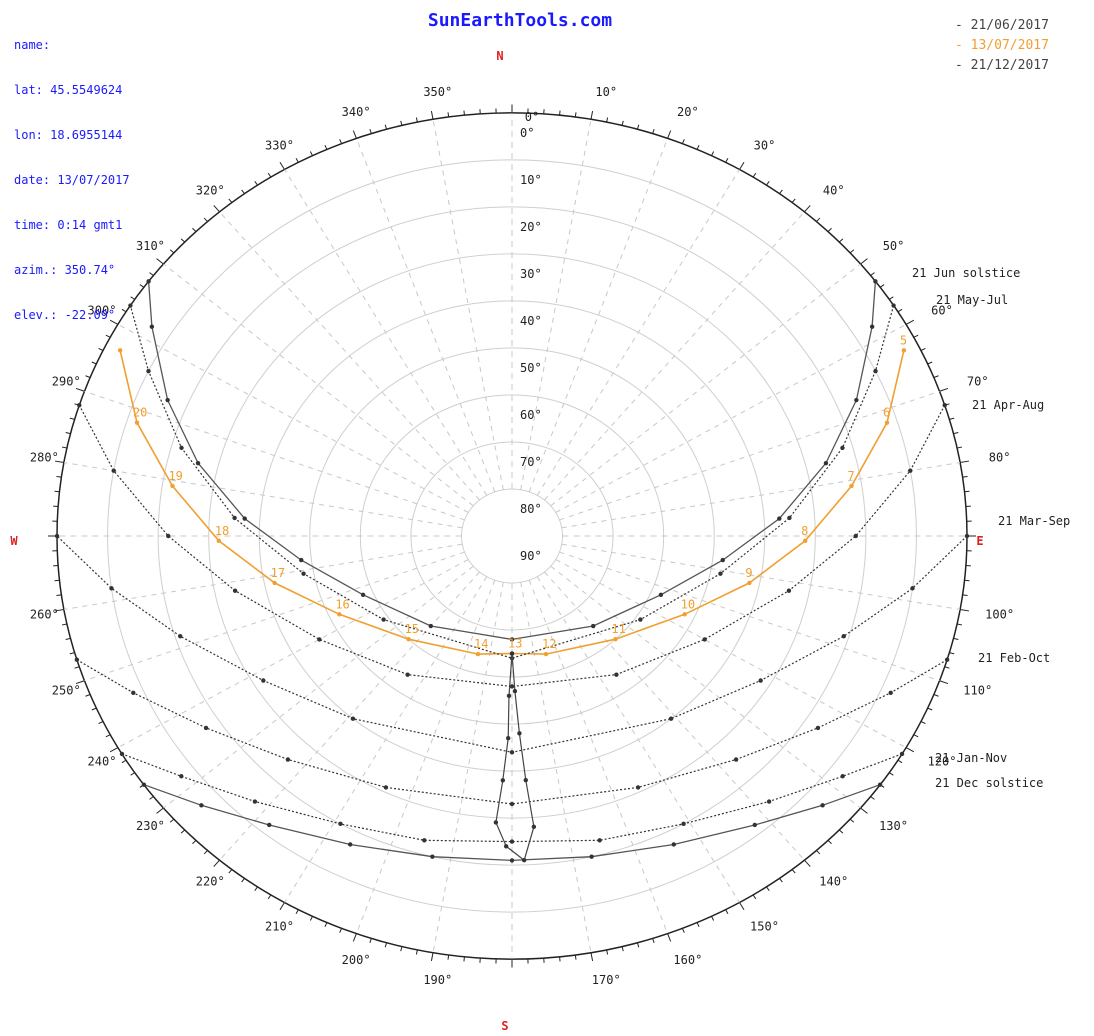  Describe the element at coordinates (1000, 458) in the screenshot. I see `azimuth-label: 80°` at that location.